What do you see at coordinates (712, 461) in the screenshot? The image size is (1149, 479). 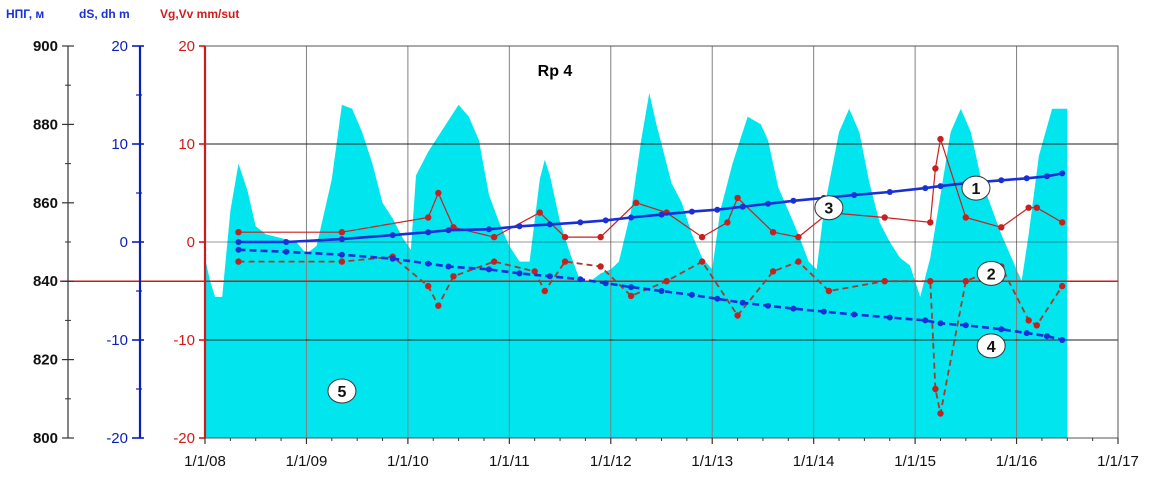 I see `axis-x-tick-label: 1/1/13` at bounding box center [712, 461].